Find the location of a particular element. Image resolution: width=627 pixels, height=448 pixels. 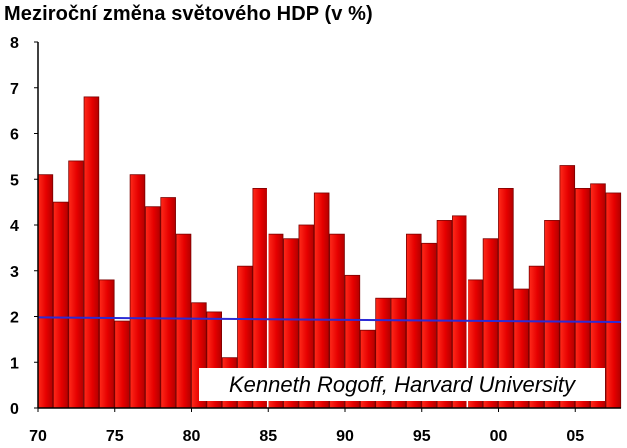

bar-1972 is located at coordinates (76, 284).